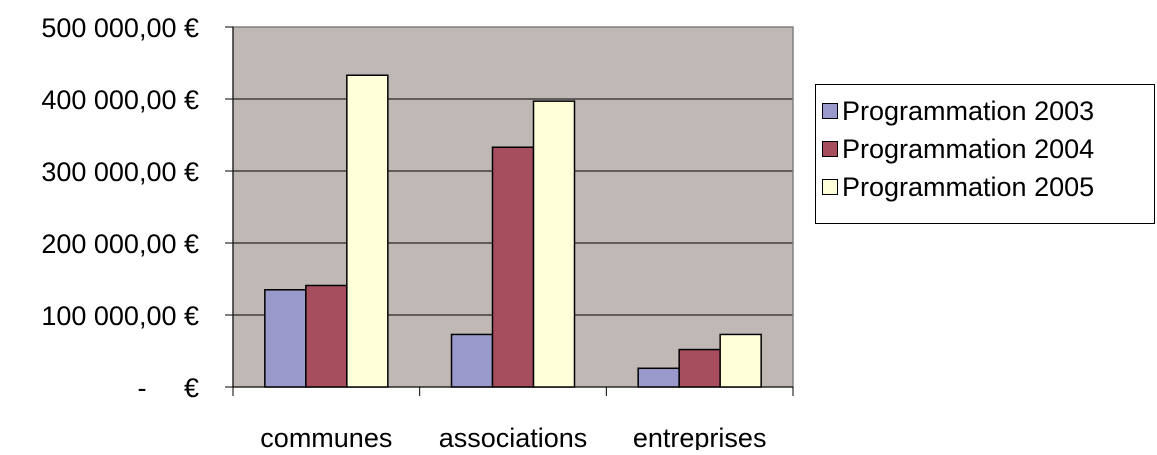  I want to click on y-tick-label: 500 000,00 €, so click(120, 28).